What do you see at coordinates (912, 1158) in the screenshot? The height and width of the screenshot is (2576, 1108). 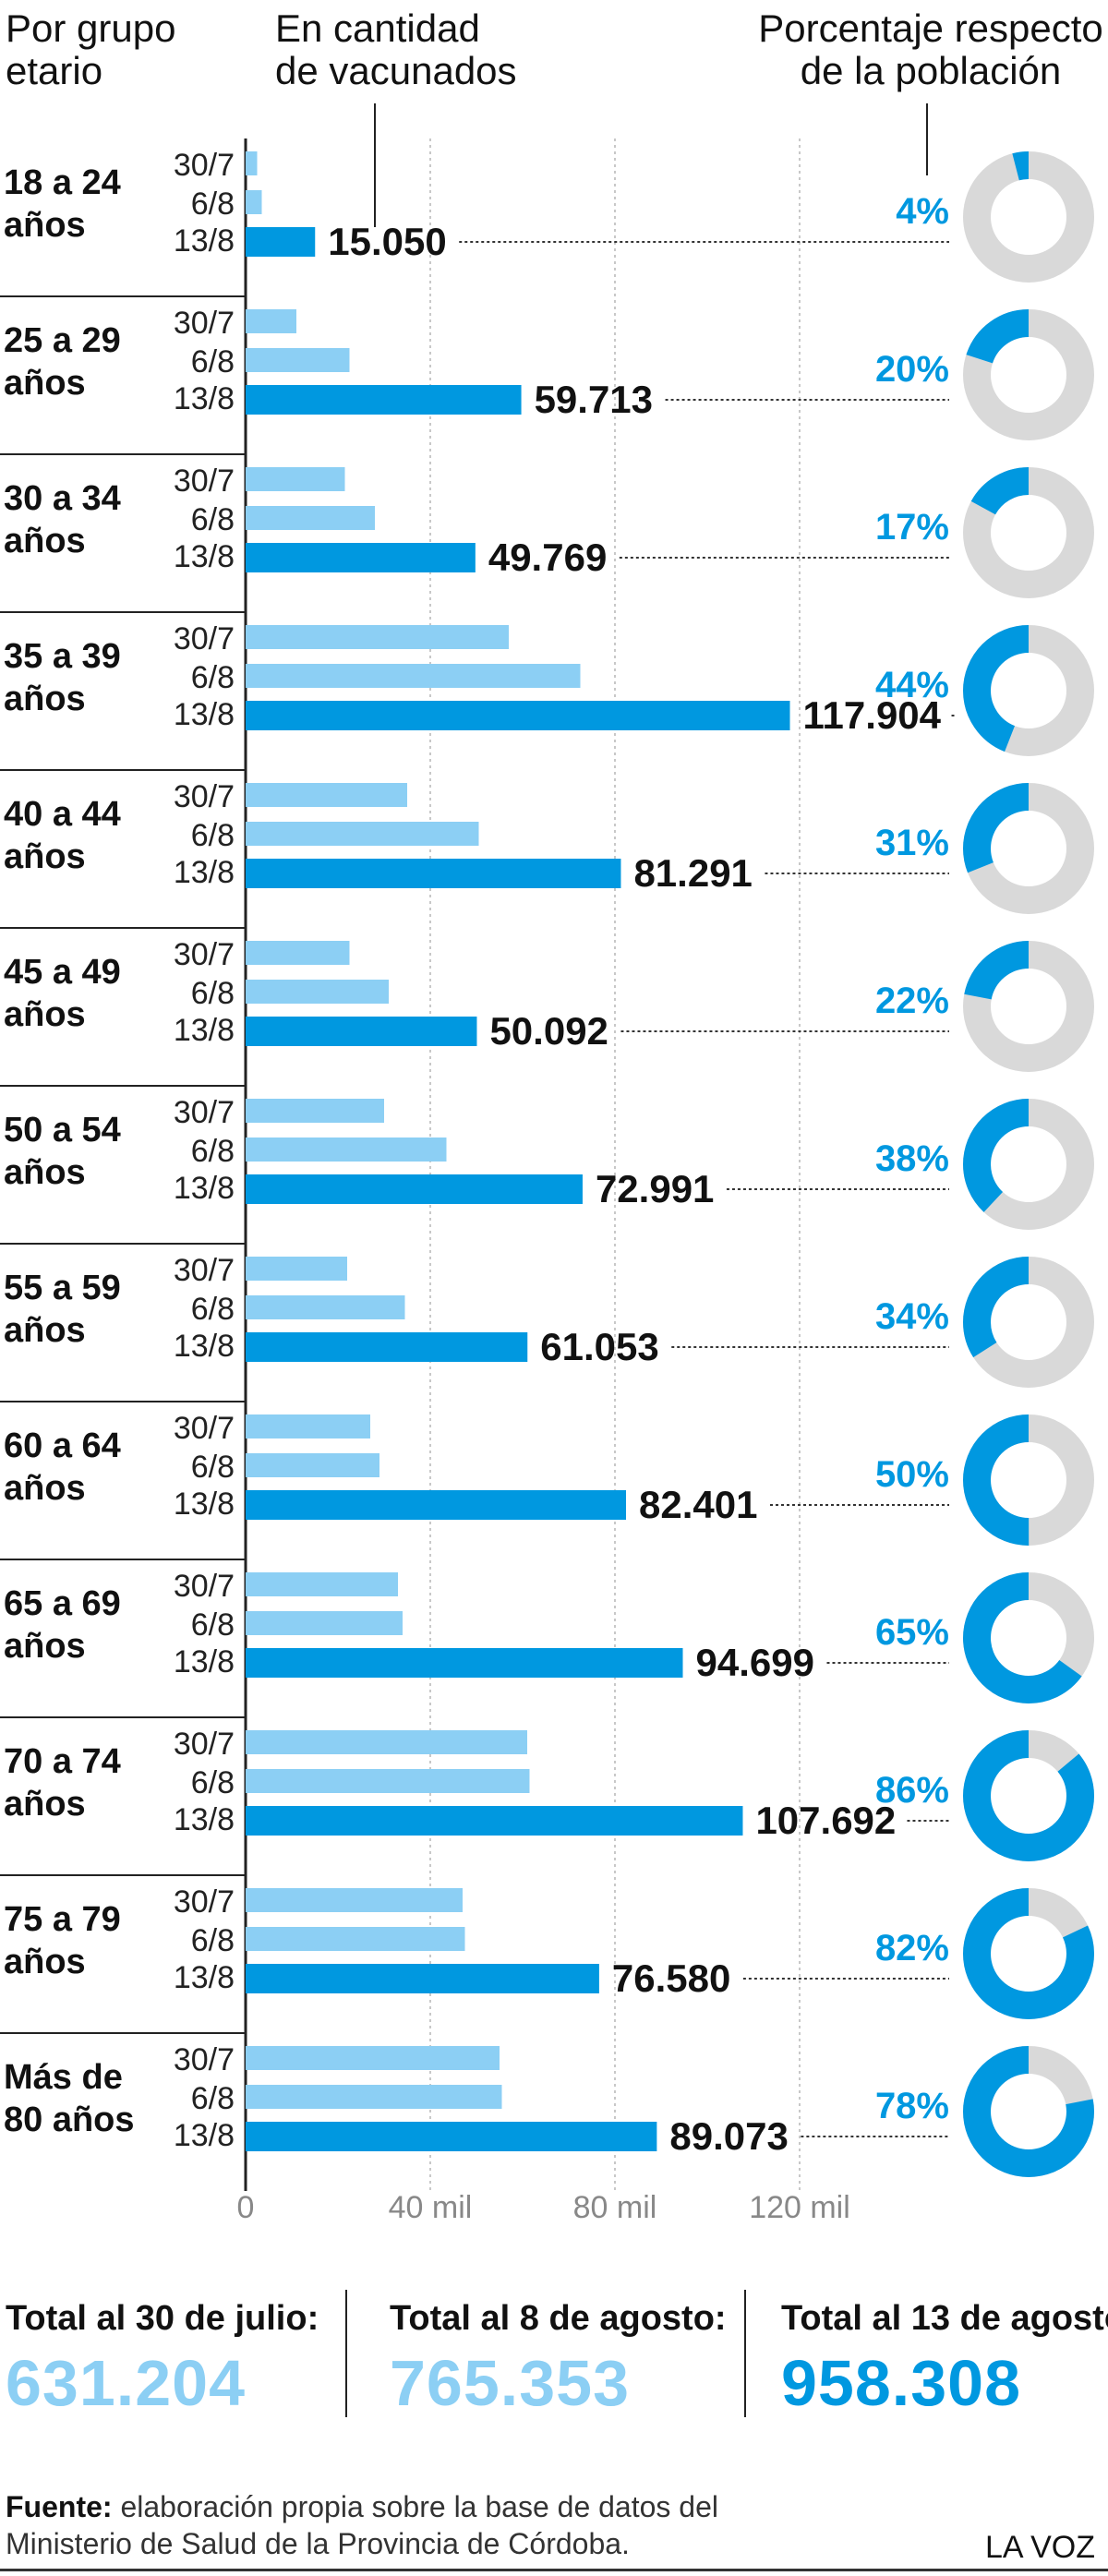 I see `percent-label: 38%` at bounding box center [912, 1158].